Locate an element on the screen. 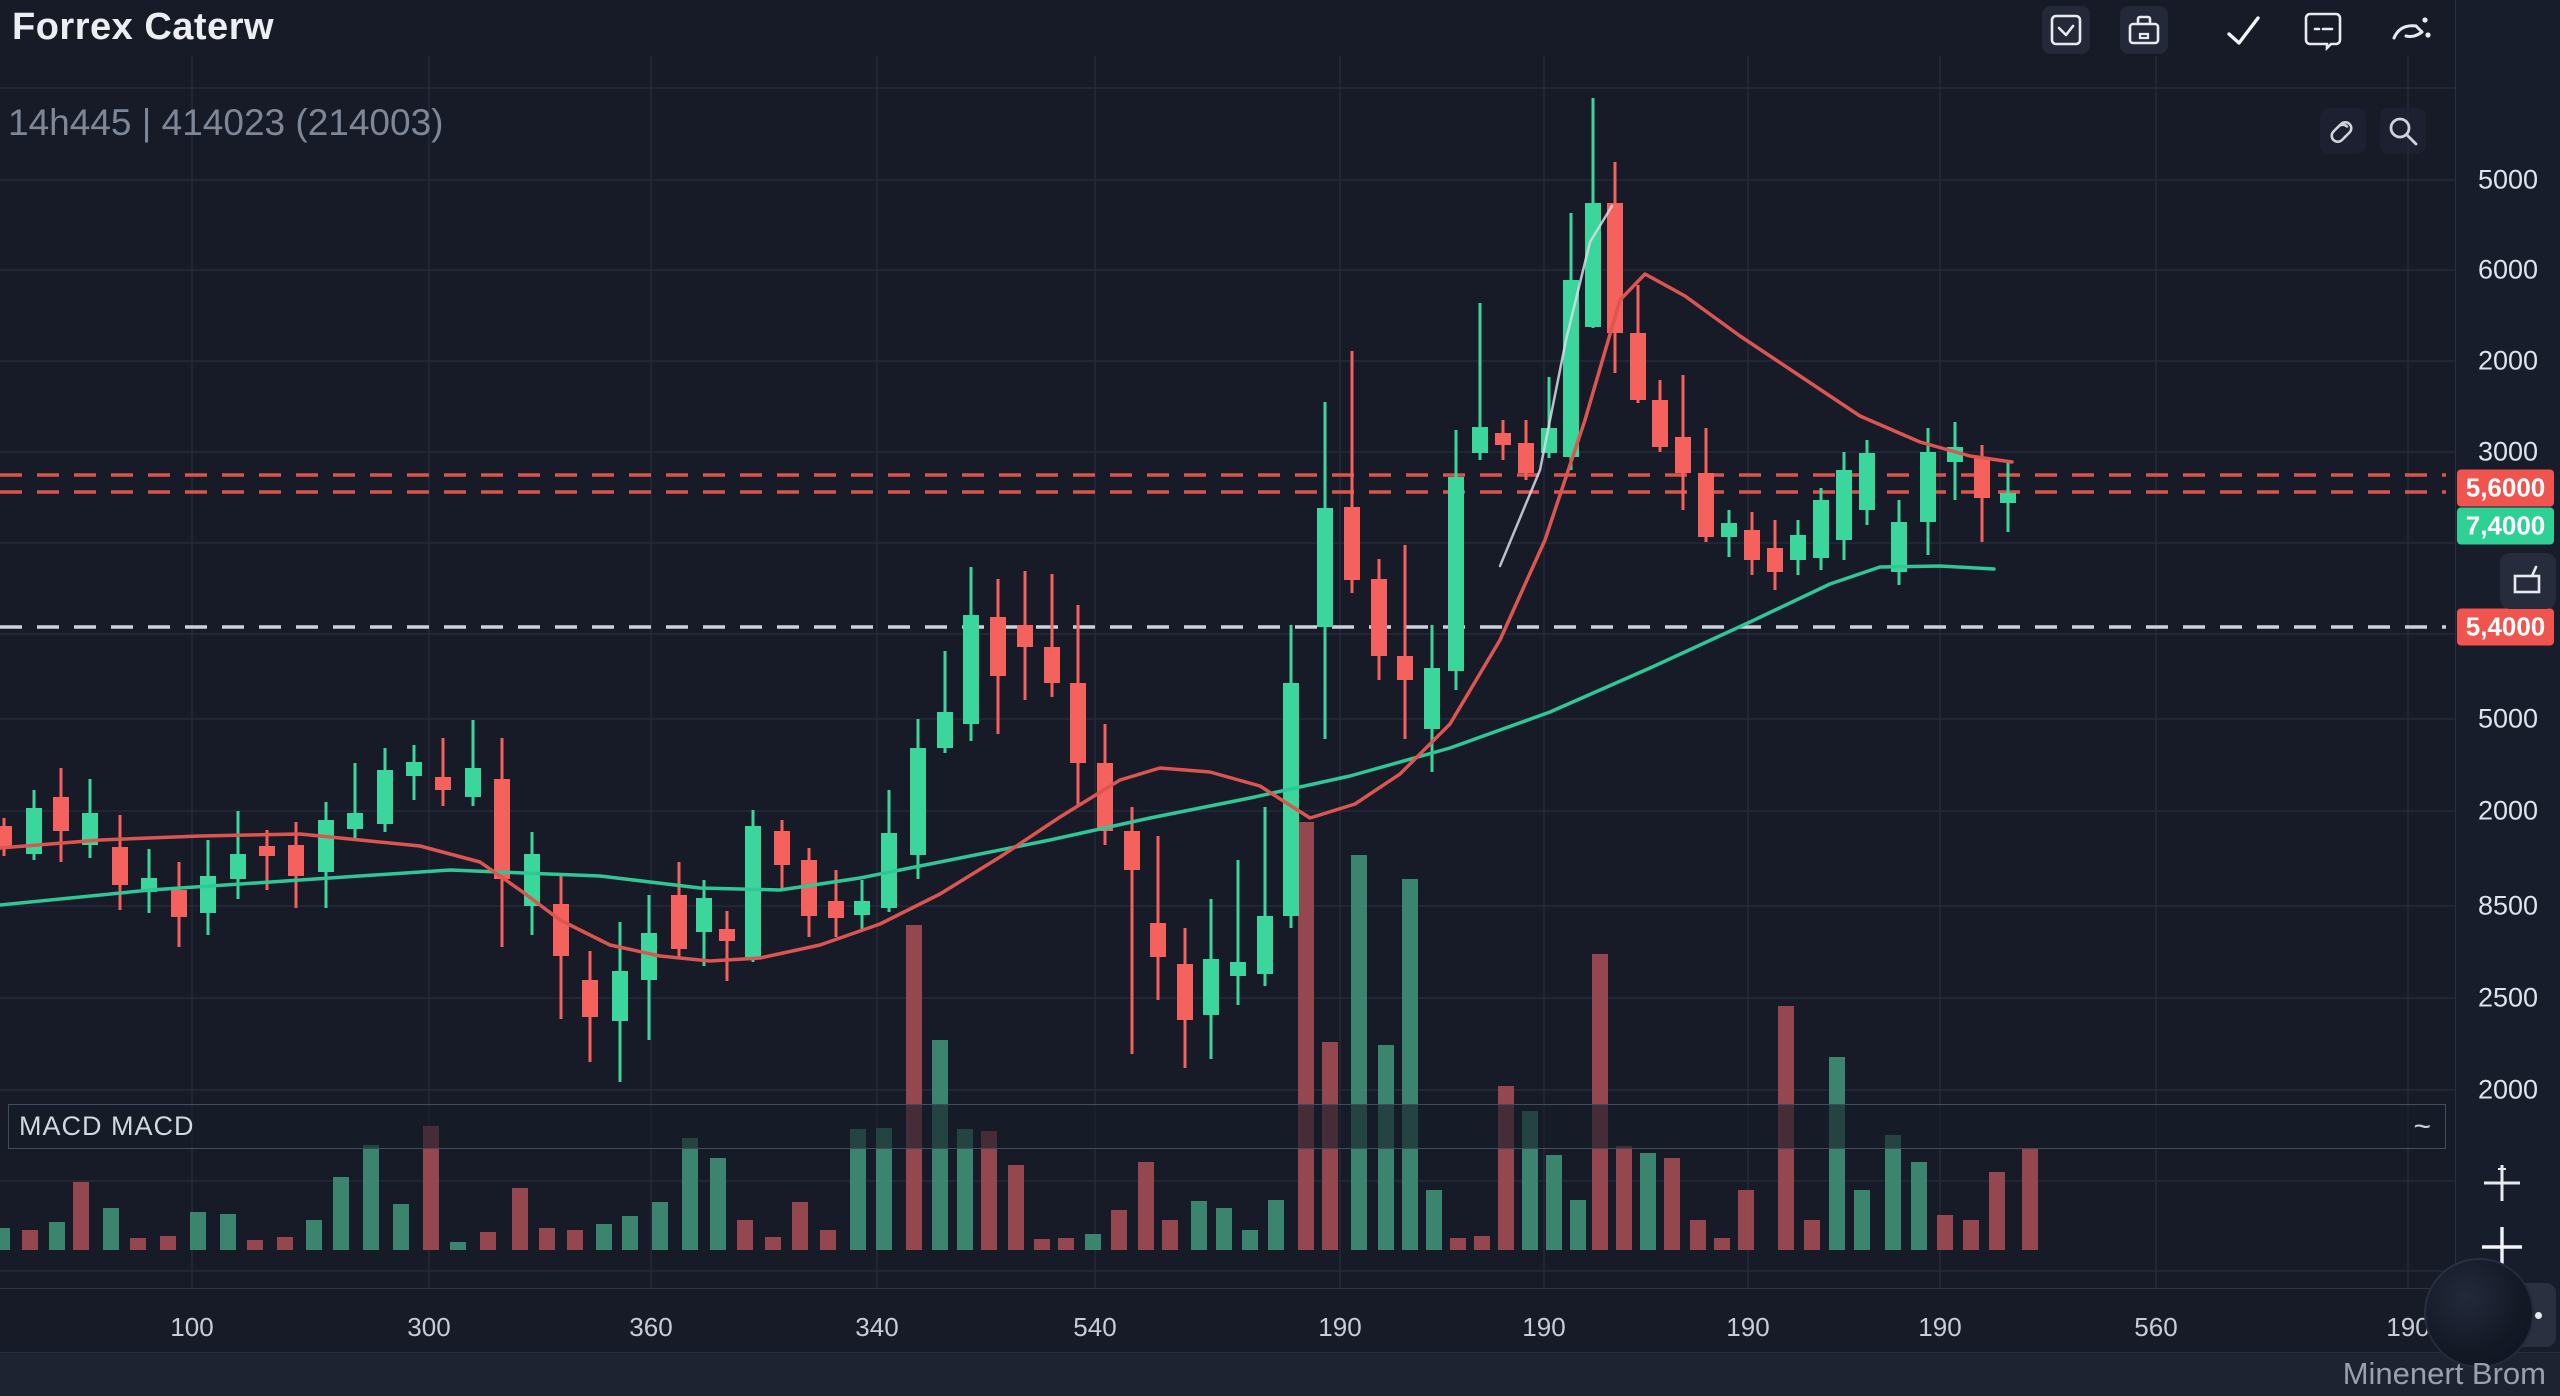 Image resolution: width=2560 pixels, height=1396 pixels. bottom-bar is located at coordinates (1280, 1374).